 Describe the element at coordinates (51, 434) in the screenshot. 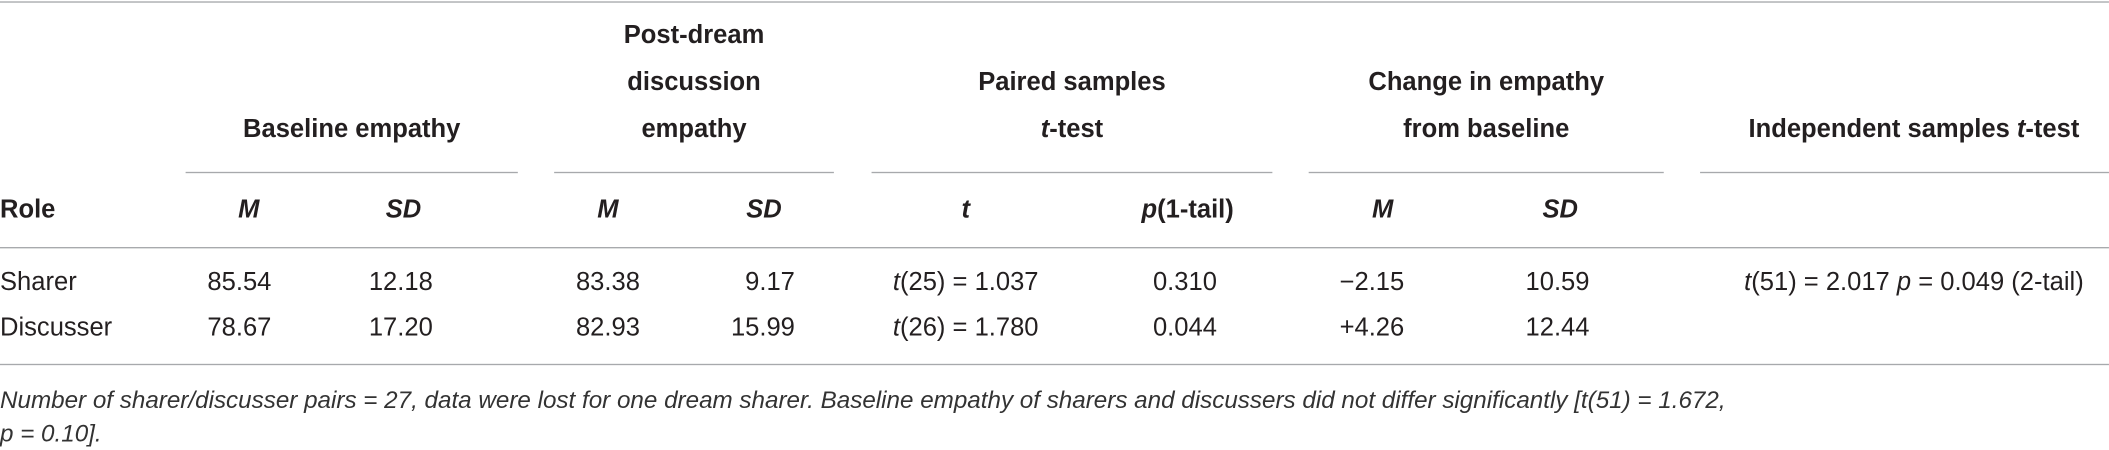

I see `footnote: p = 0.10].` at that location.